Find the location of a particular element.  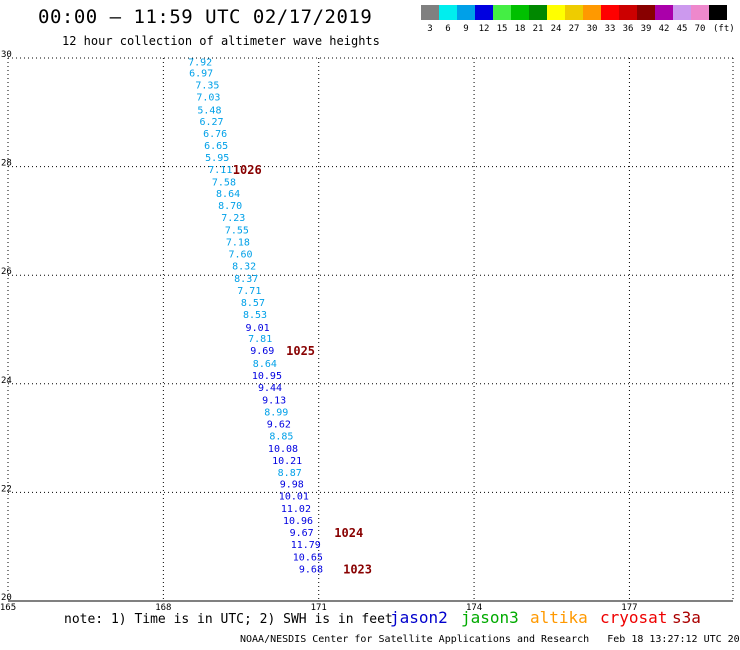

lat-tick-label: 30 is located at coordinates (6, 55).